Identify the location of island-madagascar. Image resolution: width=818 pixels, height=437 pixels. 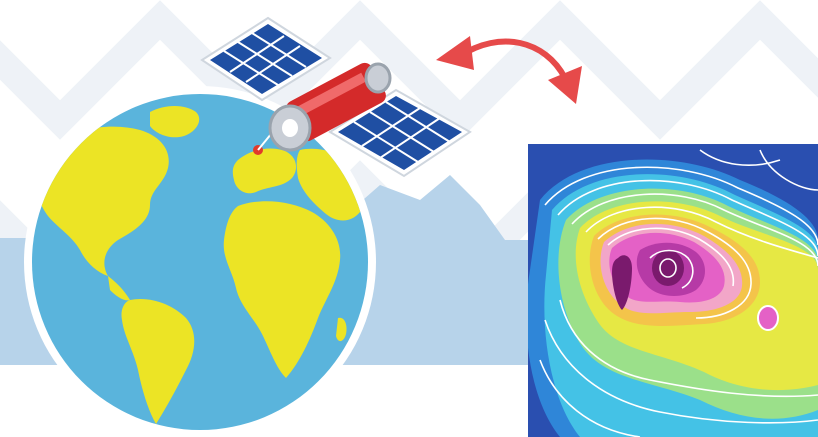
(341, 329).